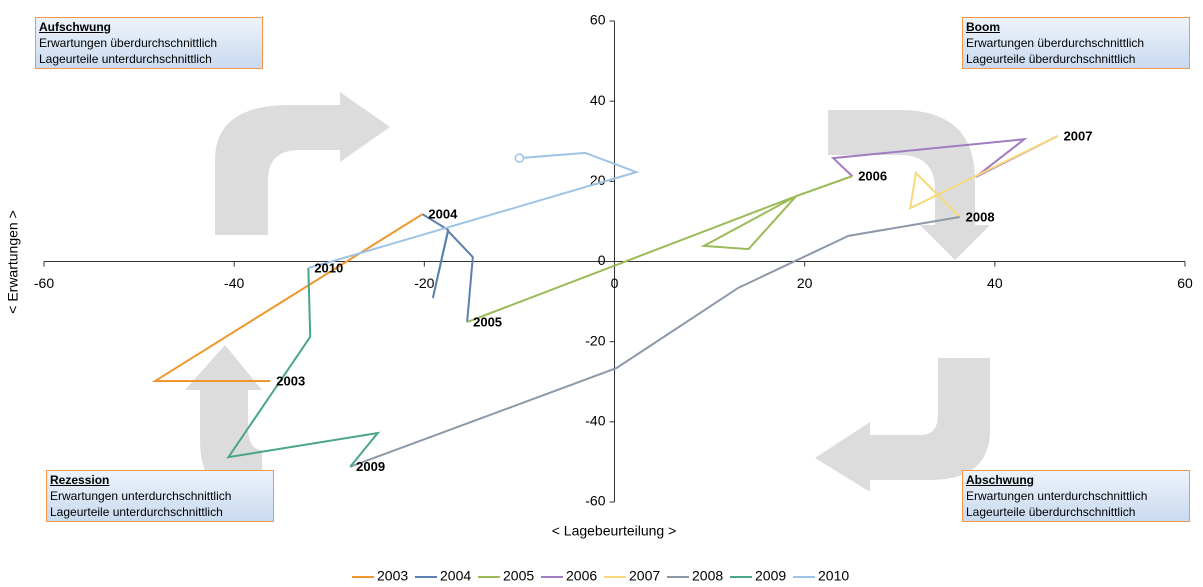 Image resolution: width=1203 pixels, height=587 pixels. I want to click on y-tick-label: -40, so click(595, 421).